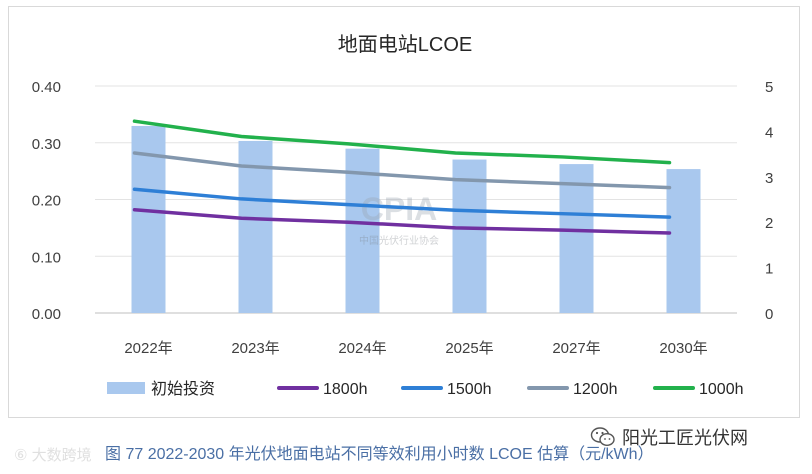  What do you see at coordinates (46, 314) in the screenshot?
I see `y-left-tick-label: 0.00` at bounding box center [46, 314].